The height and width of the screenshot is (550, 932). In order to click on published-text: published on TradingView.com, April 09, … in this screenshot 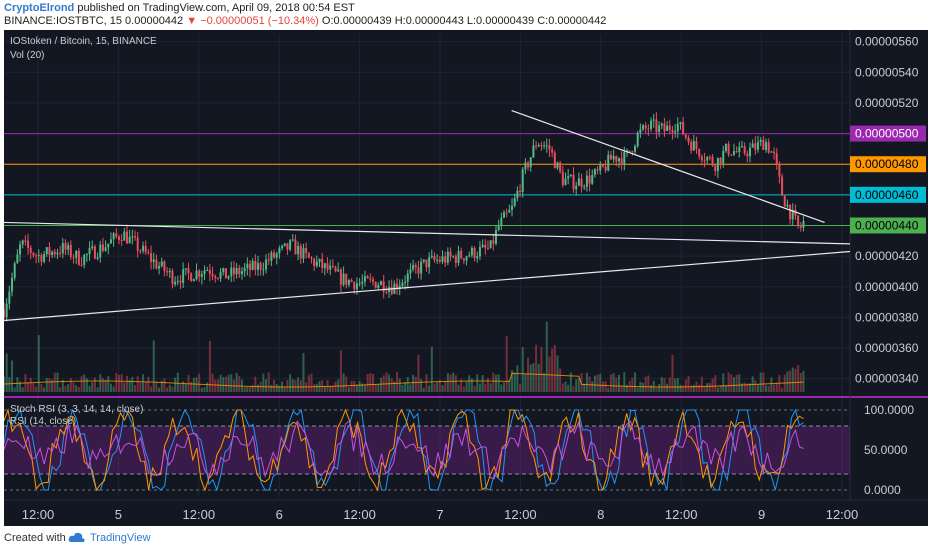, I will do `click(216, 8)`.